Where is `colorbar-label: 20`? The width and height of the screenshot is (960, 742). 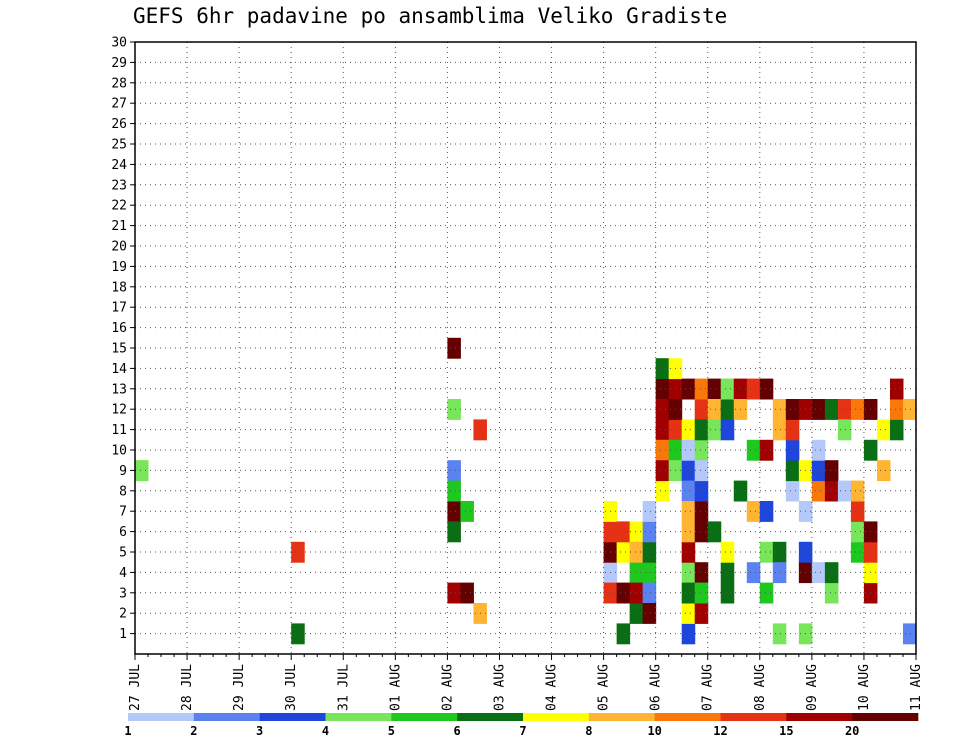 colorbar-label: 20 is located at coordinates (852, 731).